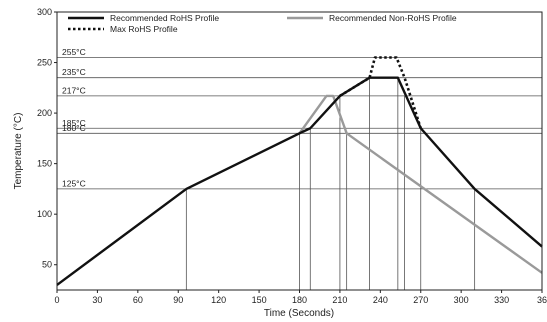 The width and height of the screenshot is (547, 322). I want to click on x-axis-label: Time (Seconds), so click(299, 313).